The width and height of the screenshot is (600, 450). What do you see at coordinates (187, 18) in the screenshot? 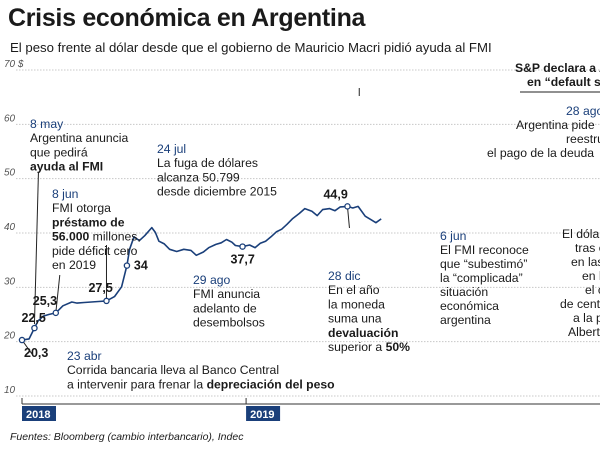
I see `chart-title: Crisis económica en Argentina` at bounding box center [187, 18].